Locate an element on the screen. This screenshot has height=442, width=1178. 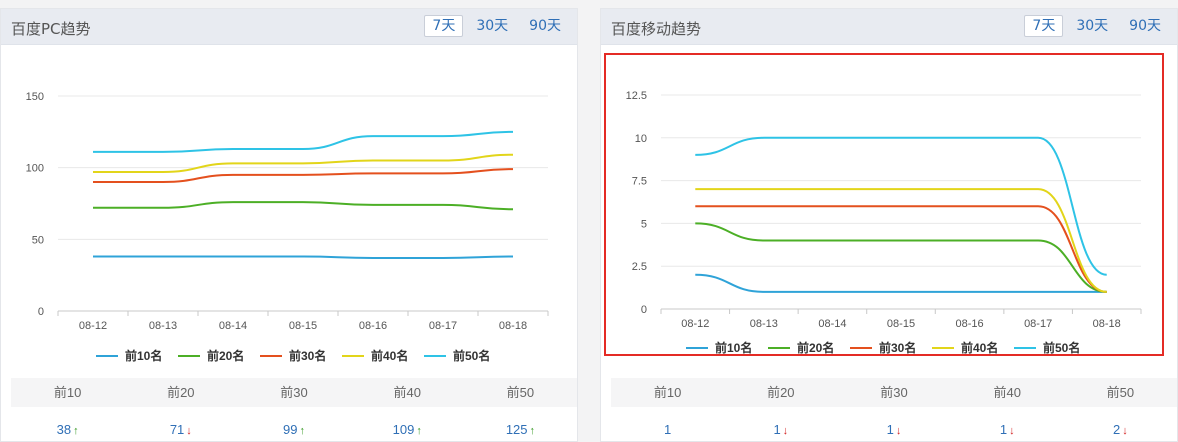
pc-stat-header-top10: 前10 is located at coordinates (67, 392).